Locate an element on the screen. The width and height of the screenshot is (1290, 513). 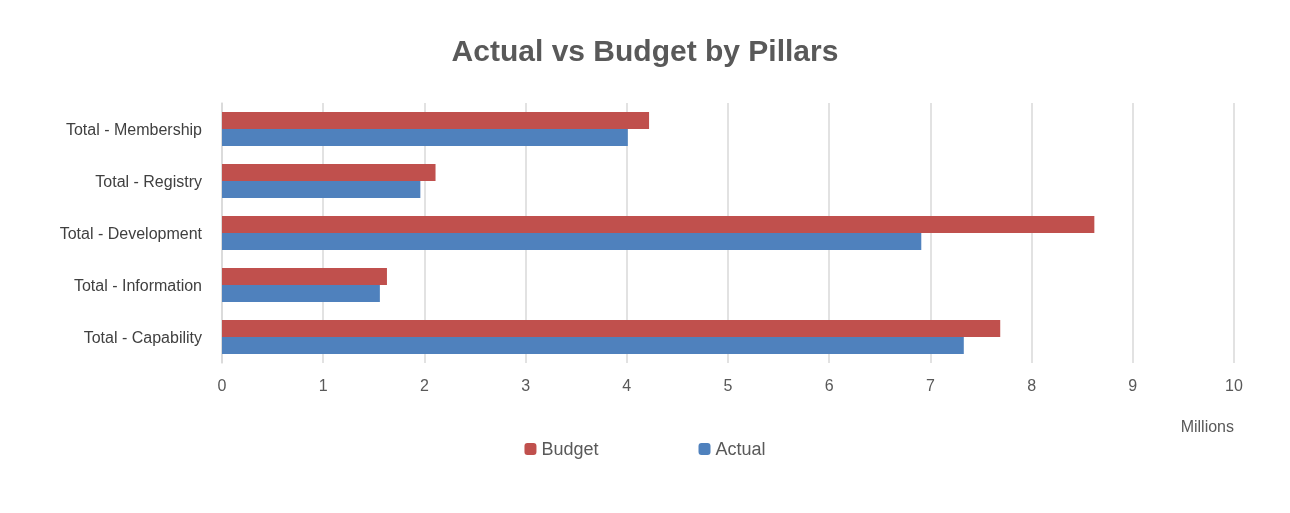
x-tick-label: 0 is located at coordinates (222, 385).